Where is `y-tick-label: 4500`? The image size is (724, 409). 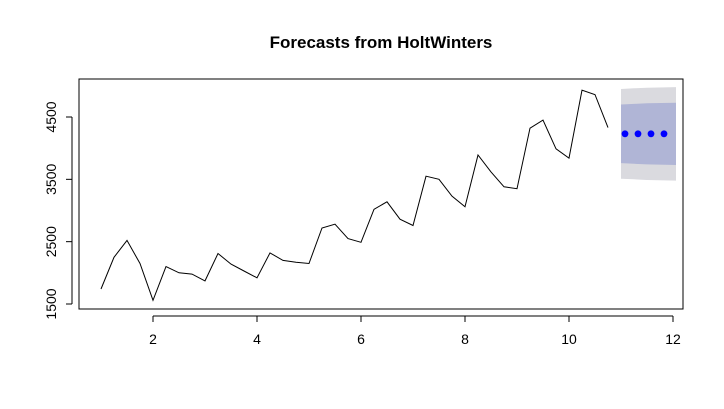
y-tick-label: 4500 is located at coordinates (51, 116).